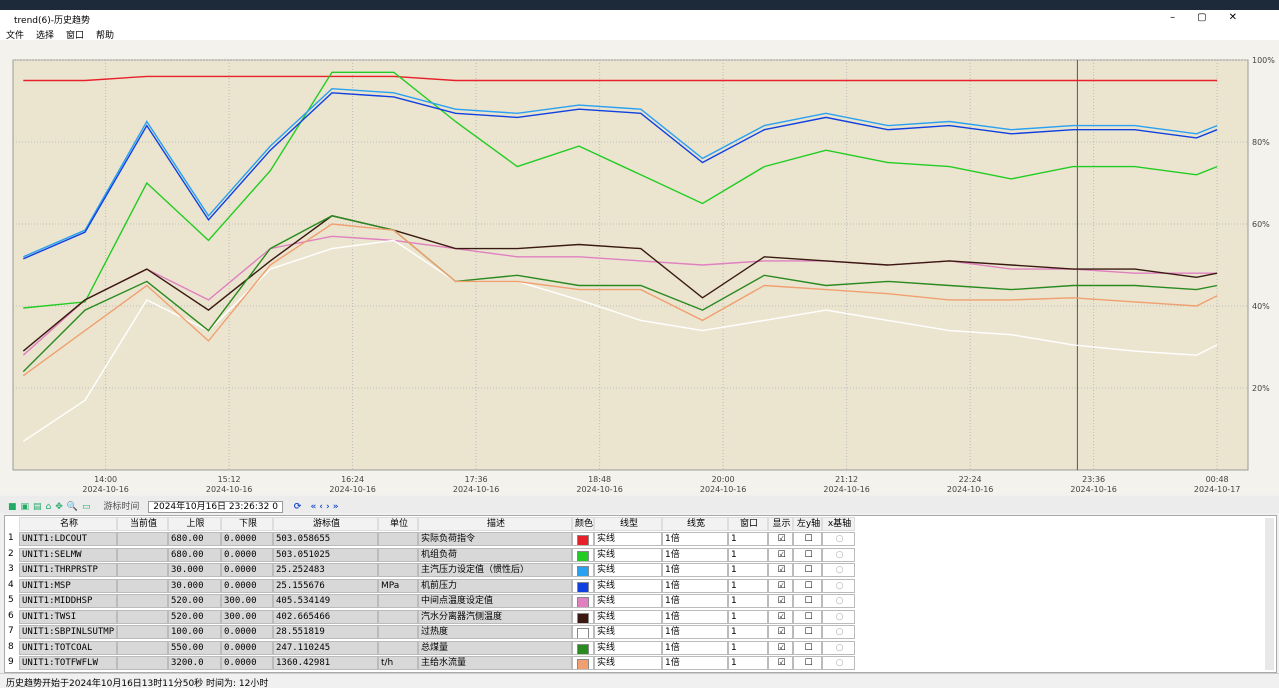  Describe the element at coordinates (15, 35) in the screenshot. I see `menu-item: 文件` at that location.